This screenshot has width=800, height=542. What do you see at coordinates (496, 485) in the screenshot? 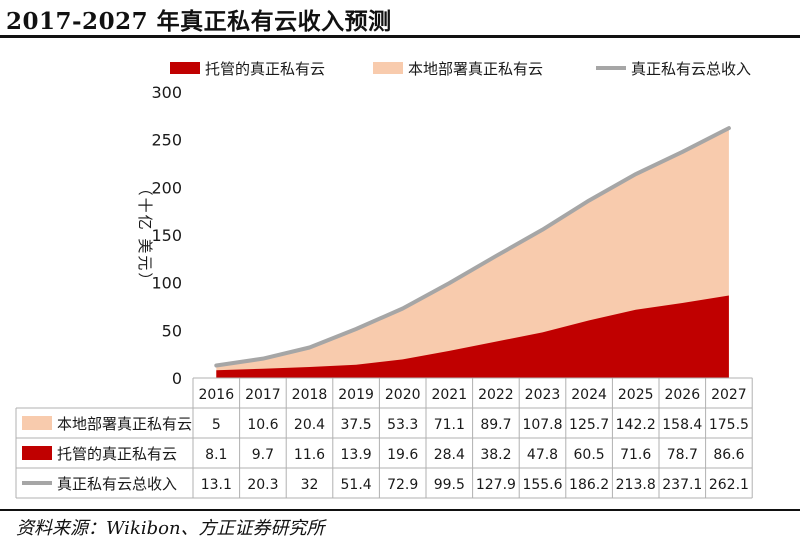
I see `table-cell: 127.9` at bounding box center [496, 485].